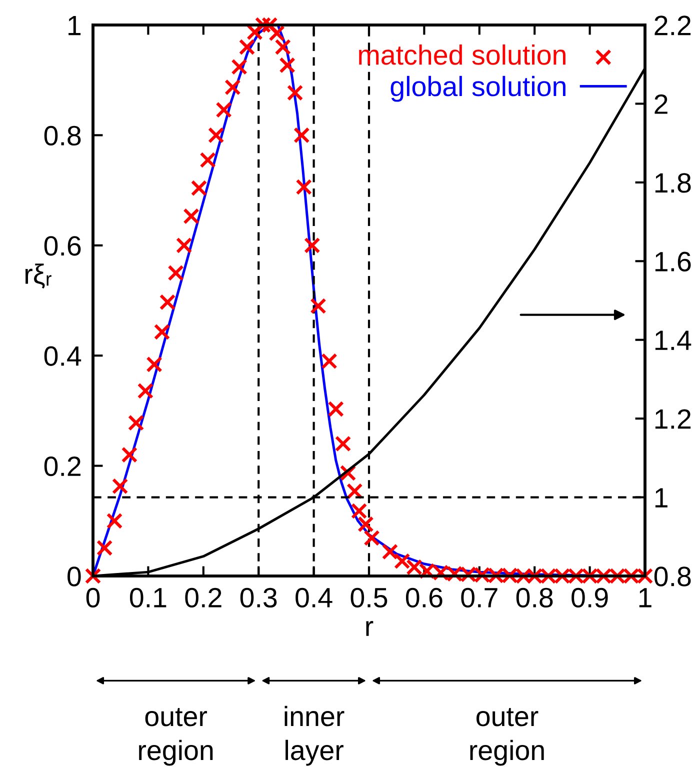  I want to click on y2-tick-label: 1.2, so click(673, 419).